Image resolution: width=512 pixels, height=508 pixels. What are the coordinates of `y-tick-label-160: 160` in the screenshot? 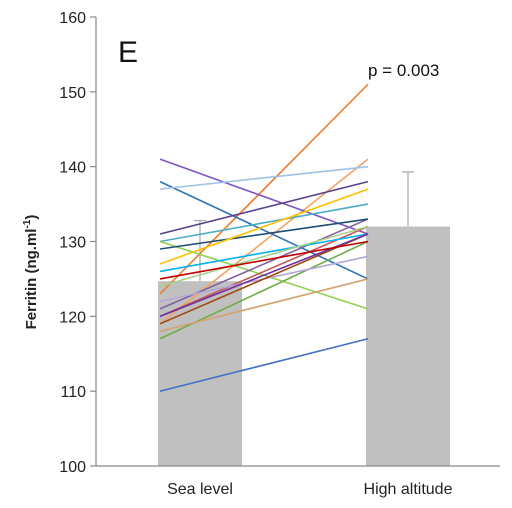 It's located at (72, 18).